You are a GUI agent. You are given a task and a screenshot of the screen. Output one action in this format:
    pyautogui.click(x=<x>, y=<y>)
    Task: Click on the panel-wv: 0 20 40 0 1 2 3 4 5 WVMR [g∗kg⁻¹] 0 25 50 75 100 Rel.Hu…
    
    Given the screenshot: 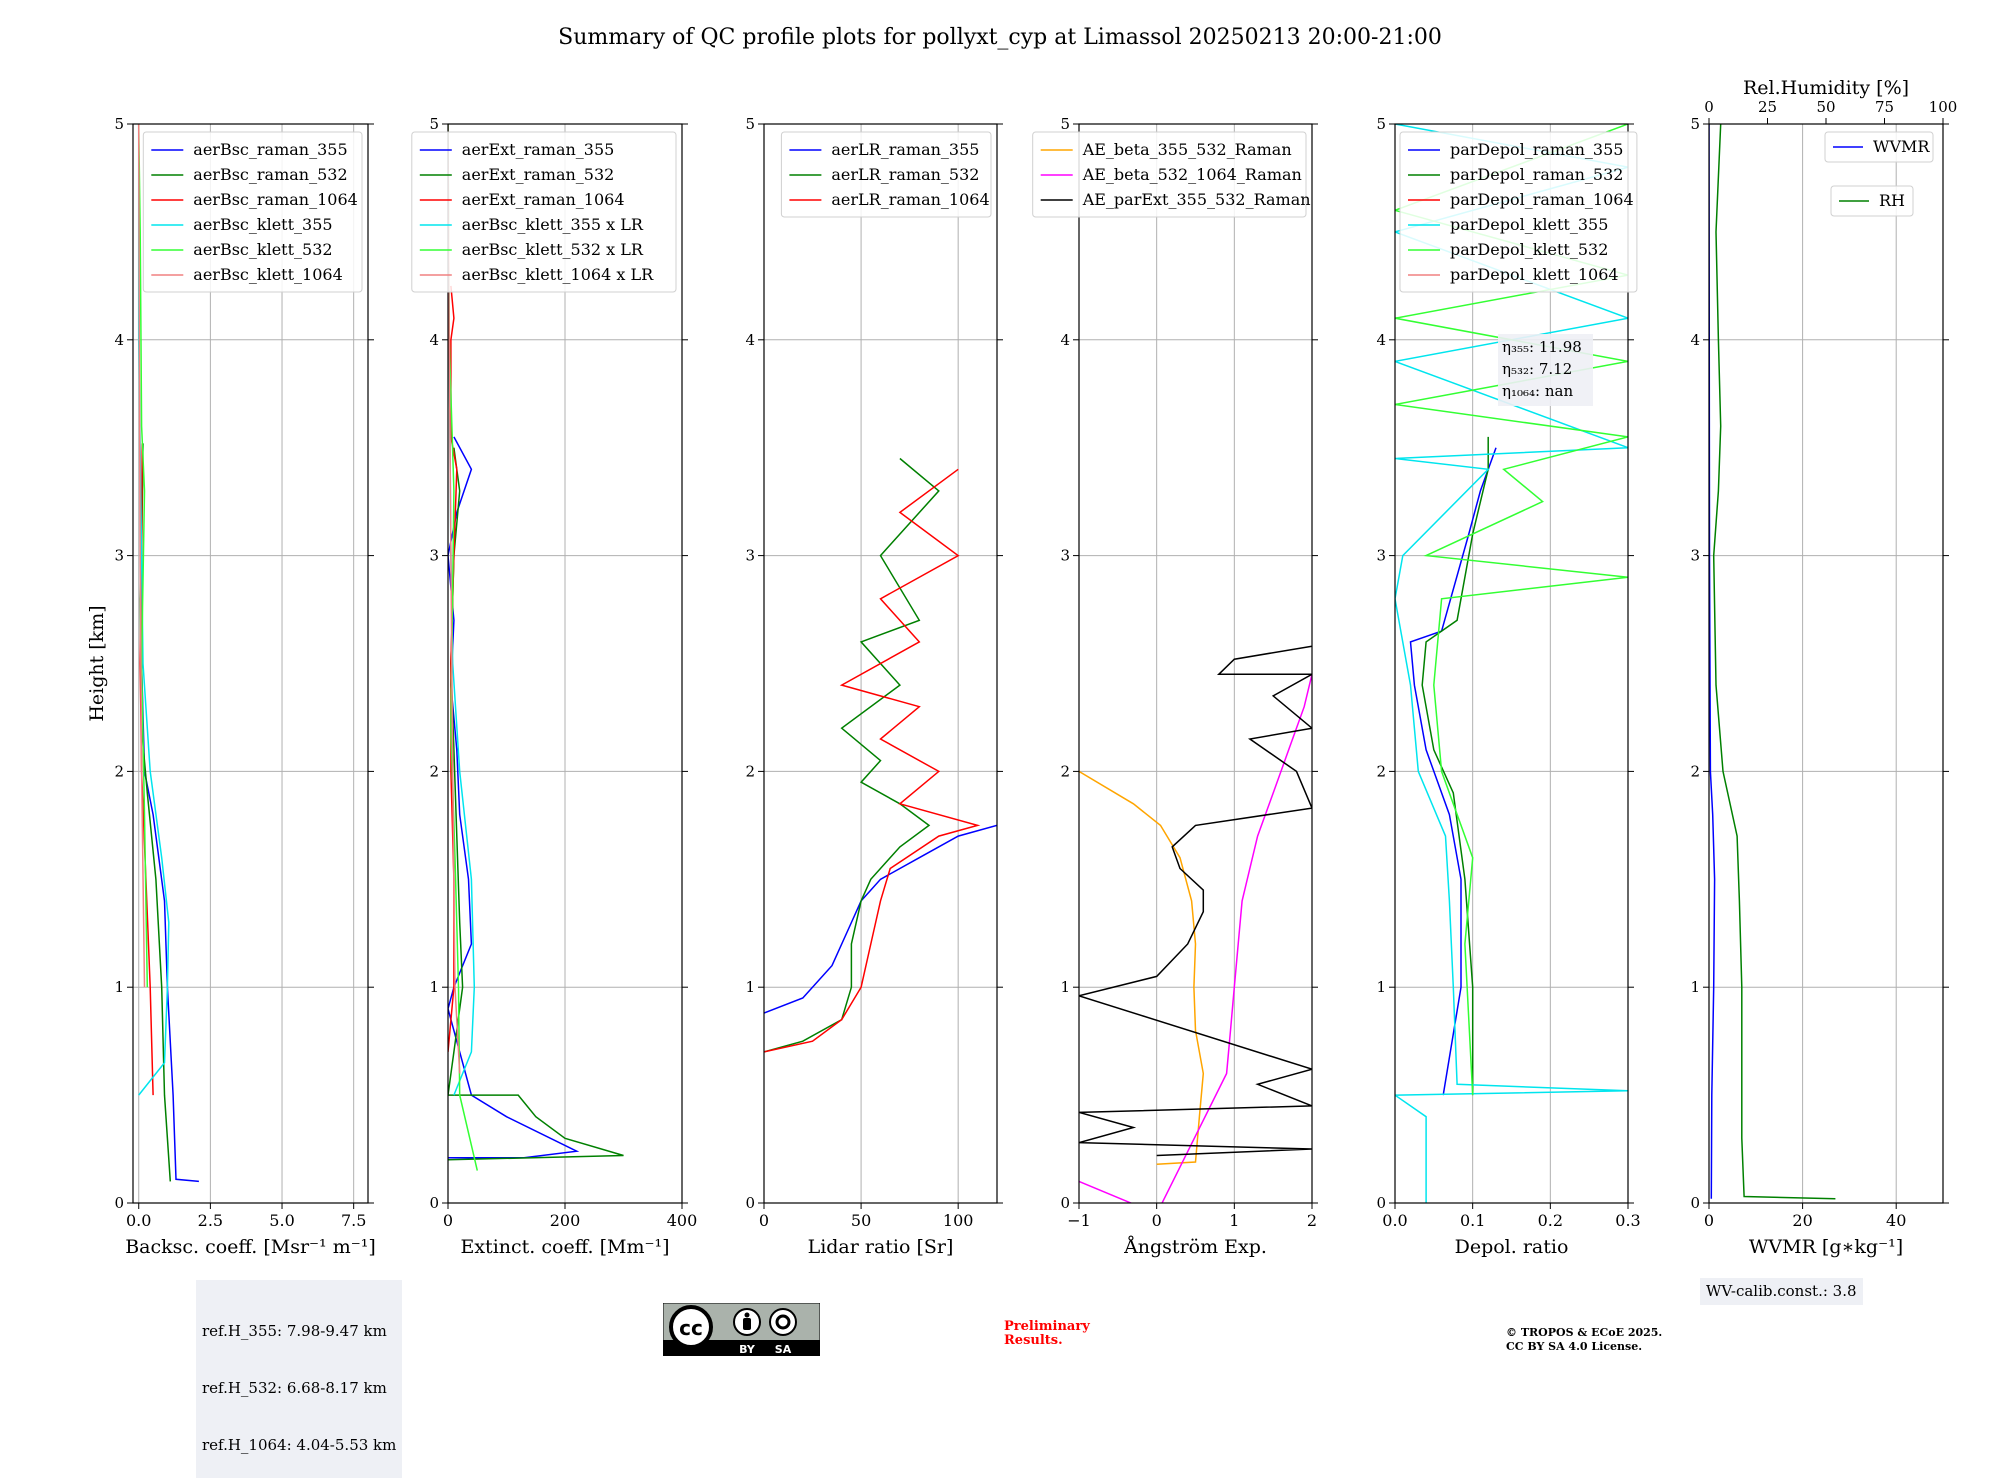 What is the action you would take?
    pyautogui.click(x=1823, y=667)
    